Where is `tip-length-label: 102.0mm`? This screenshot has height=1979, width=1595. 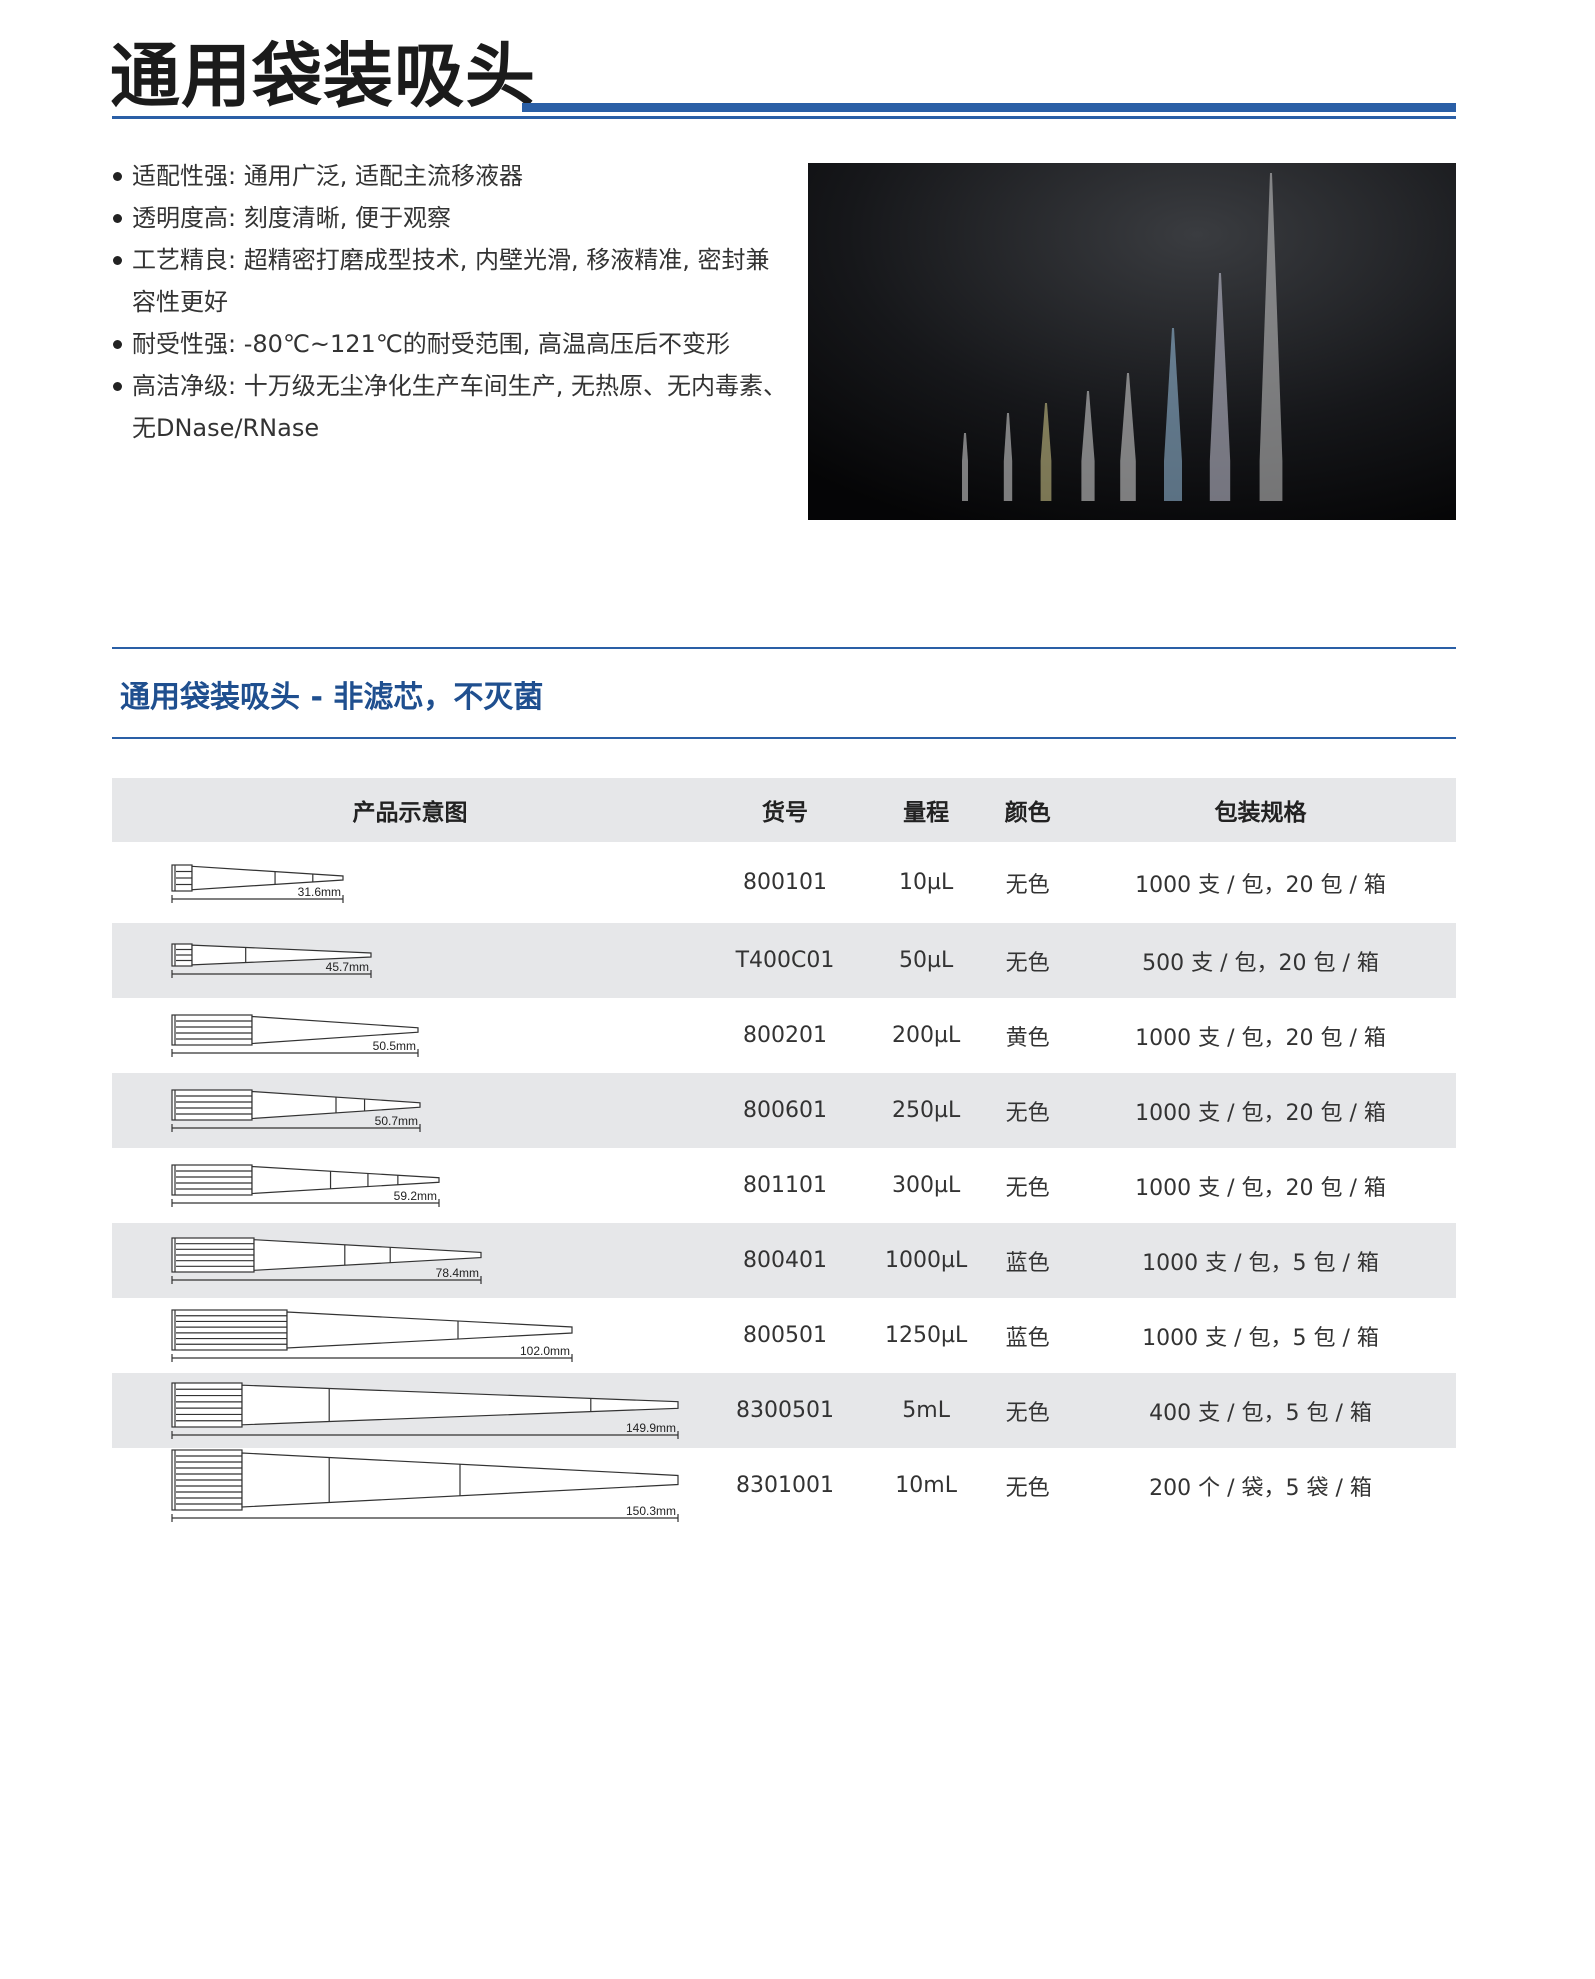
tip-length-label: 102.0mm is located at coordinates (545, 1351).